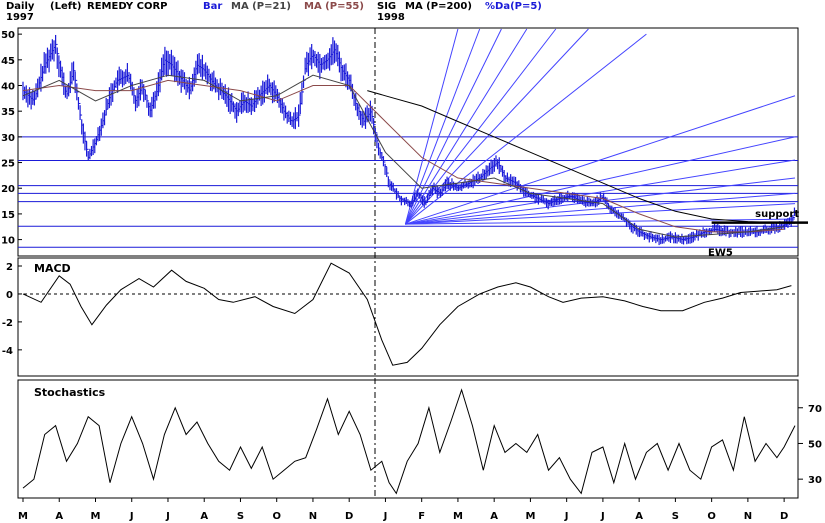  I want to click on stoch-tick-label-30: 30, so click(815, 480).